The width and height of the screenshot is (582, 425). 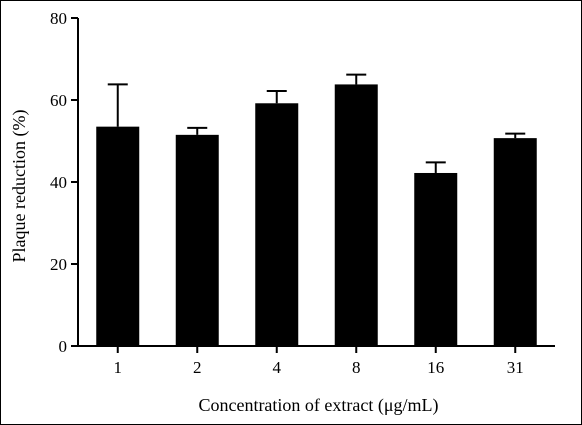 I want to click on x-tick-label-8: 8, so click(x=356, y=367).